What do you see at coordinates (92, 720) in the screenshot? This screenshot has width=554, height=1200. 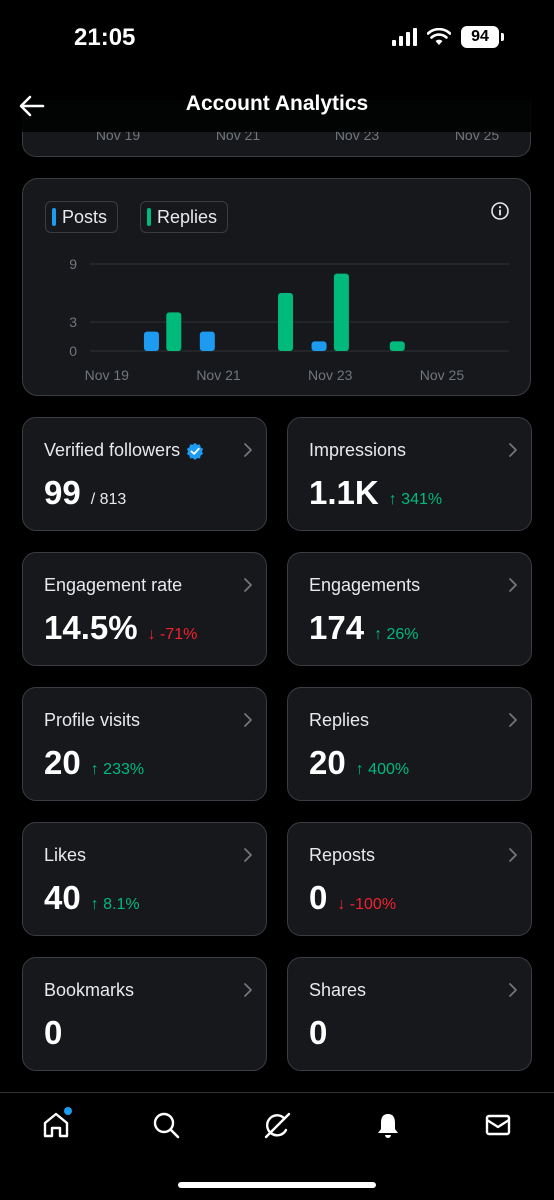 I see `stat-title-text: Profile visits` at bounding box center [92, 720].